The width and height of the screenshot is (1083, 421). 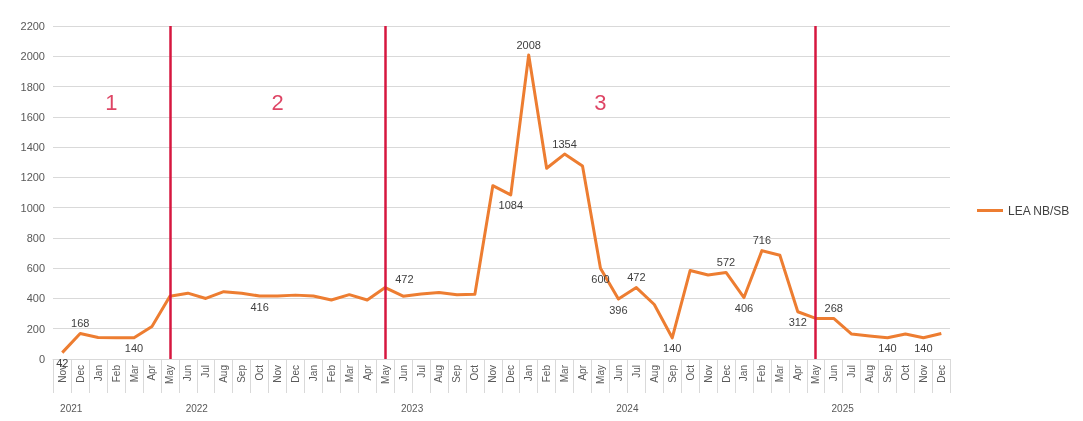 I want to click on data-label: 1084, so click(x=510, y=205).